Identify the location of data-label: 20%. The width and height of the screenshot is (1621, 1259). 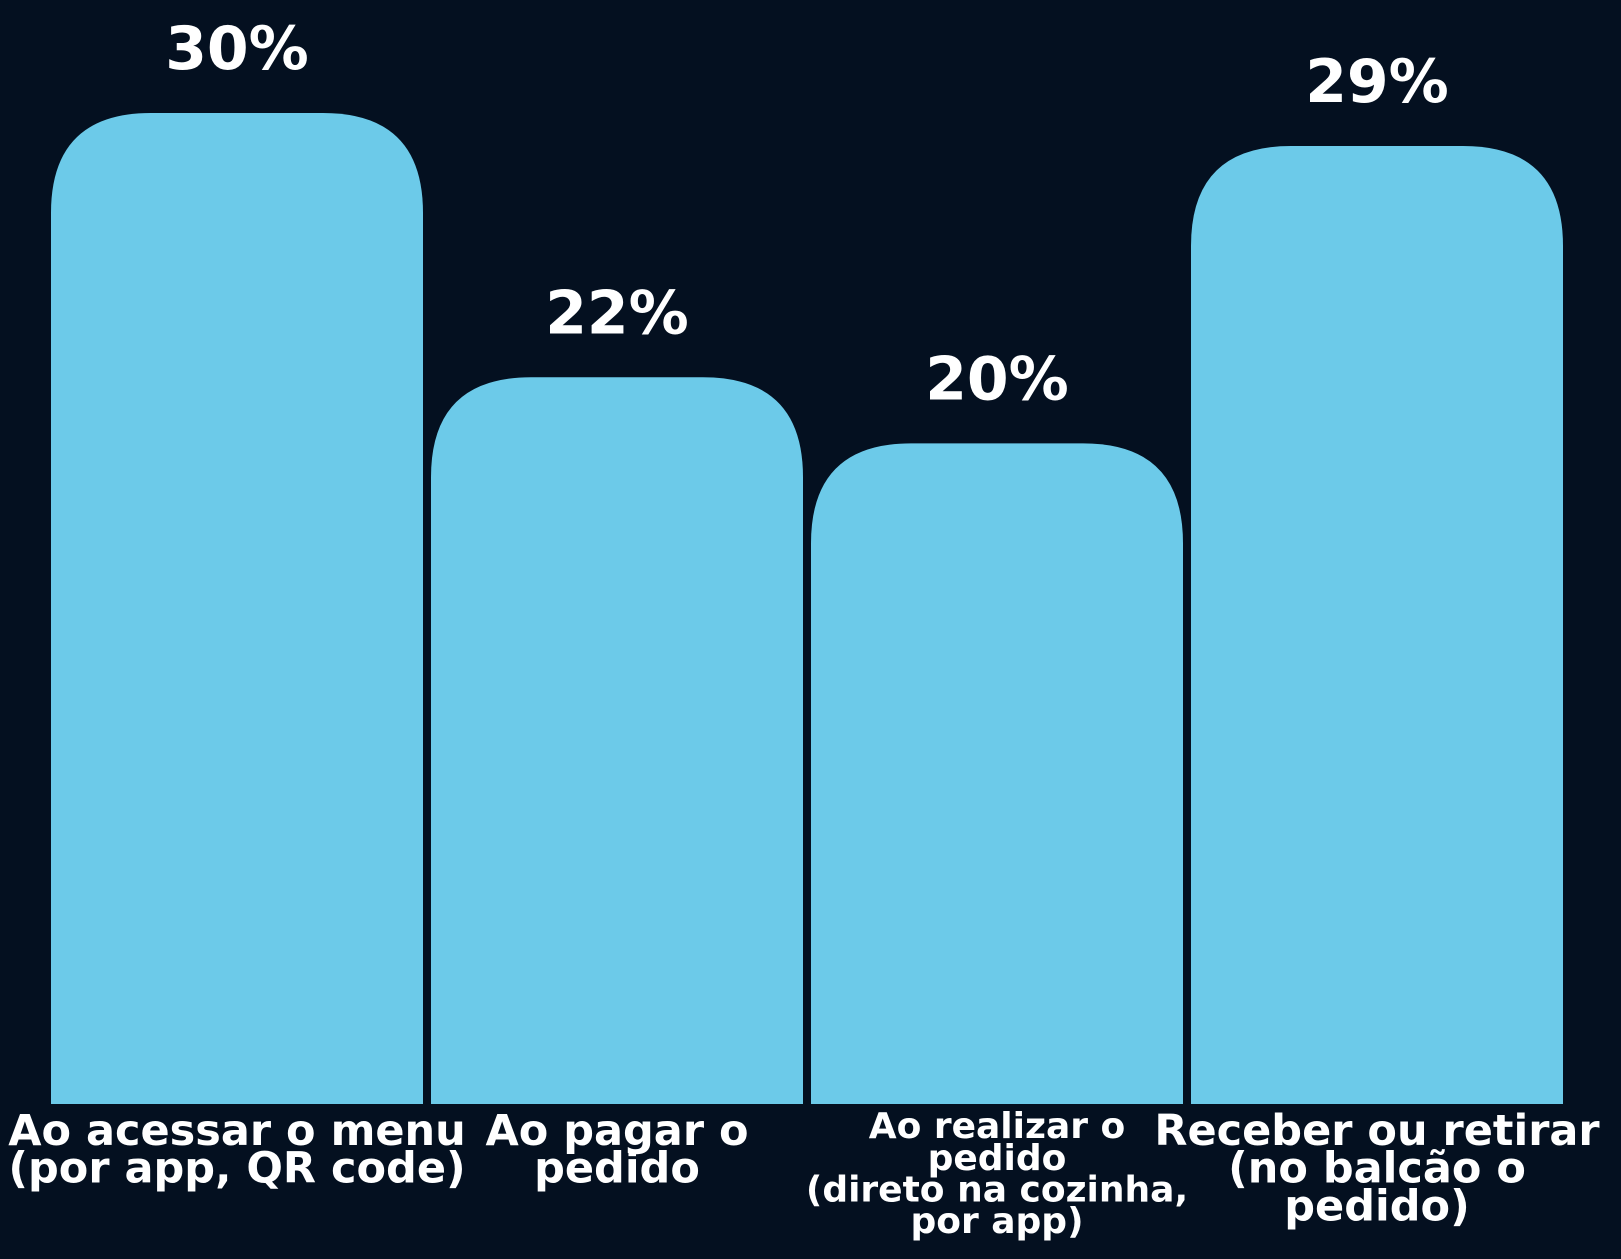
(997, 379).